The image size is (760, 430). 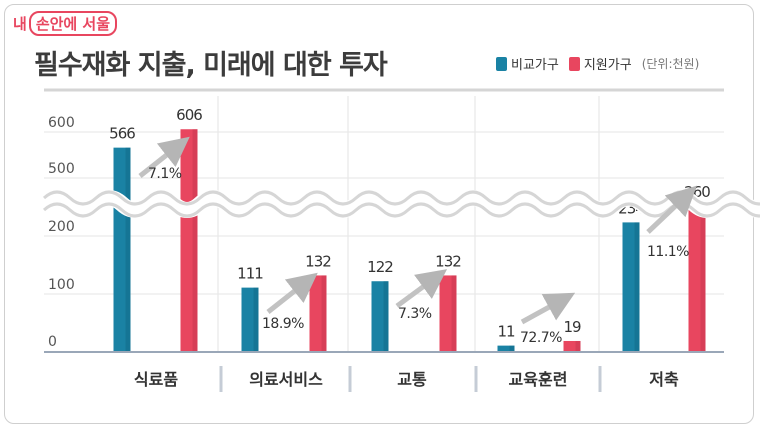 I want to click on growth-label: 11.1%, so click(x=668, y=252).